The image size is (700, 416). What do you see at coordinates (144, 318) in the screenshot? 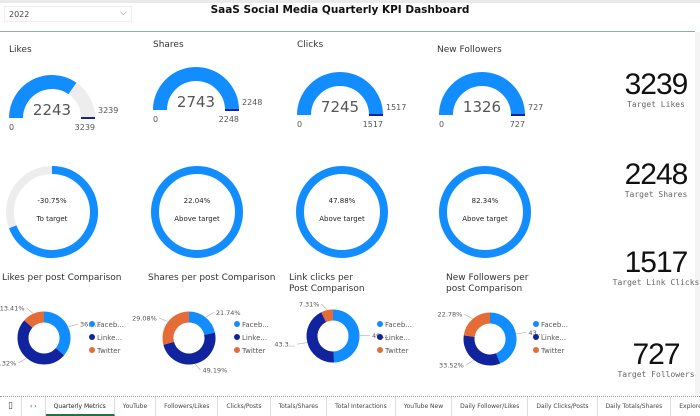
I see `data-label: 29.08%` at bounding box center [144, 318].